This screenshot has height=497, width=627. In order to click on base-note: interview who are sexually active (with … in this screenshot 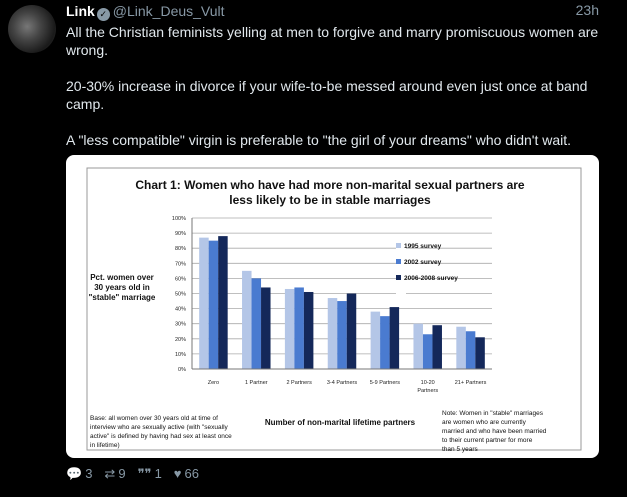, I will do `click(159, 427)`.